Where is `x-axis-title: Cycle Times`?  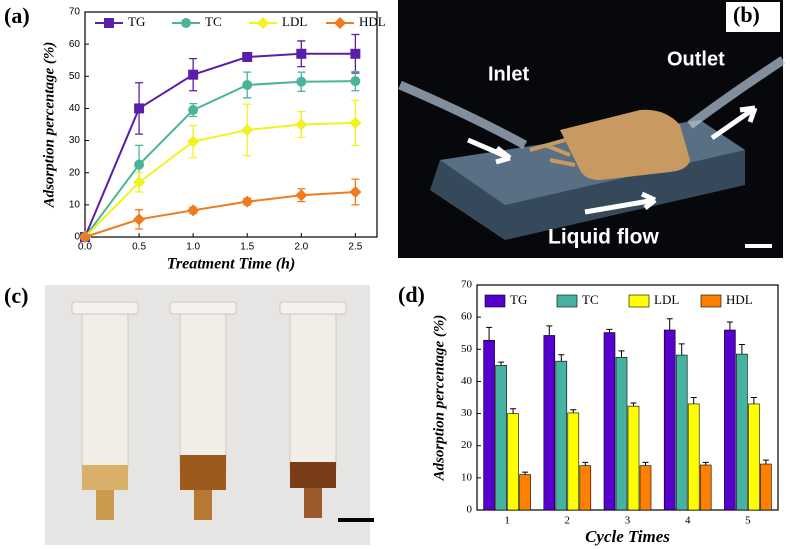 x-axis-title: Cycle Times is located at coordinates (627, 536).